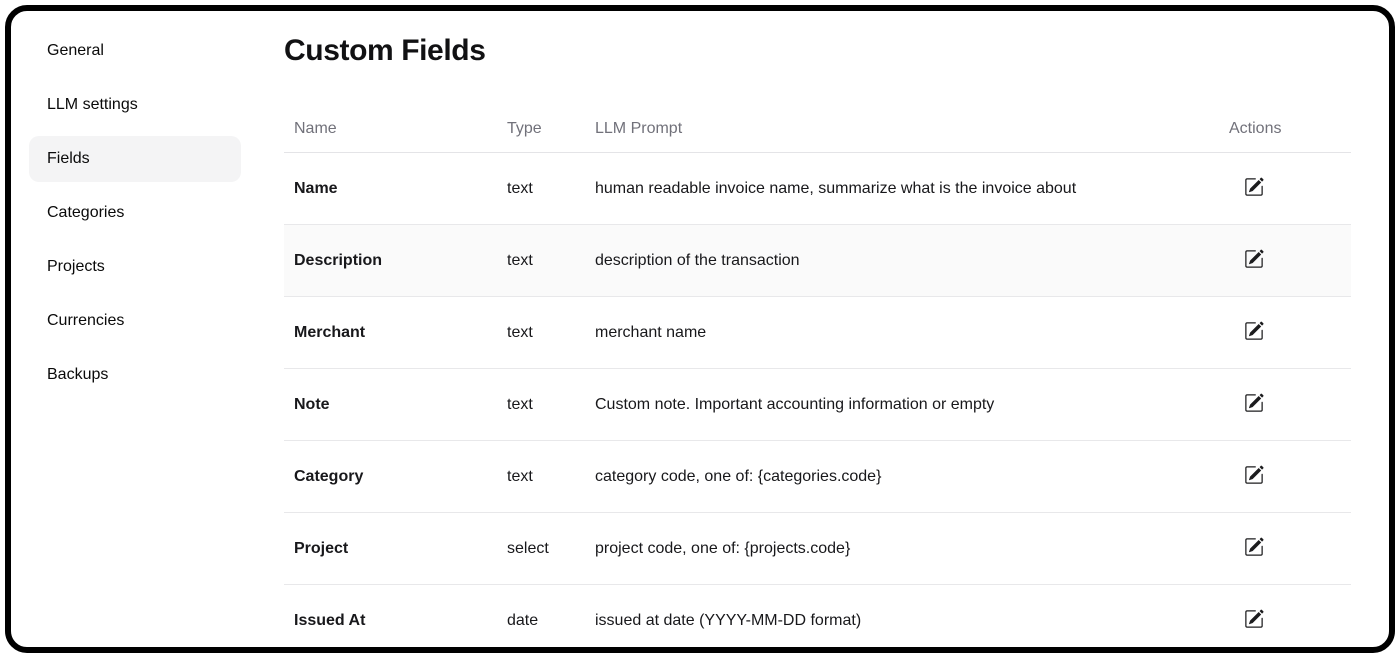 This screenshot has height=658, width=1400. Describe the element at coordinates (528, 548) in the screenshot. I see `field-type: select` at that location.